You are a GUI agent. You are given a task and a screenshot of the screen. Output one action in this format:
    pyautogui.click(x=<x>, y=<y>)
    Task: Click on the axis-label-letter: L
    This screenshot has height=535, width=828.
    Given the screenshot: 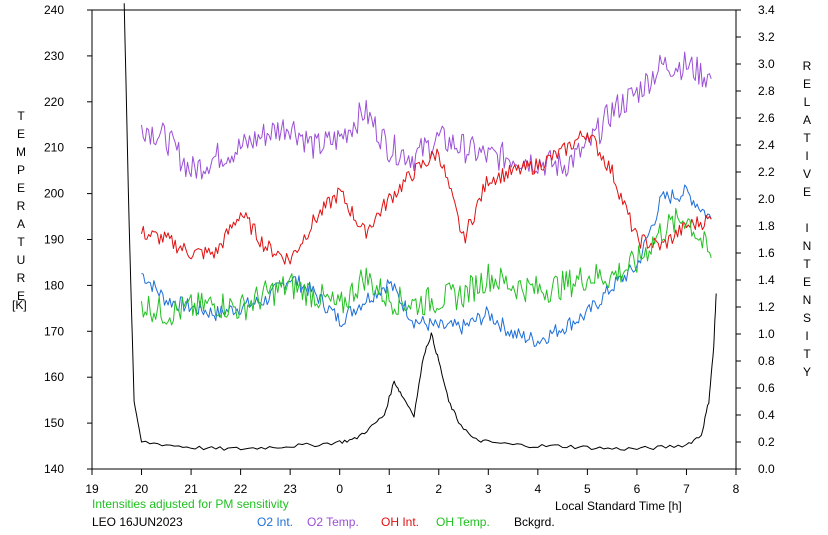 What is the action you would take?
    pyautogui.click(x=807, y=102)
    